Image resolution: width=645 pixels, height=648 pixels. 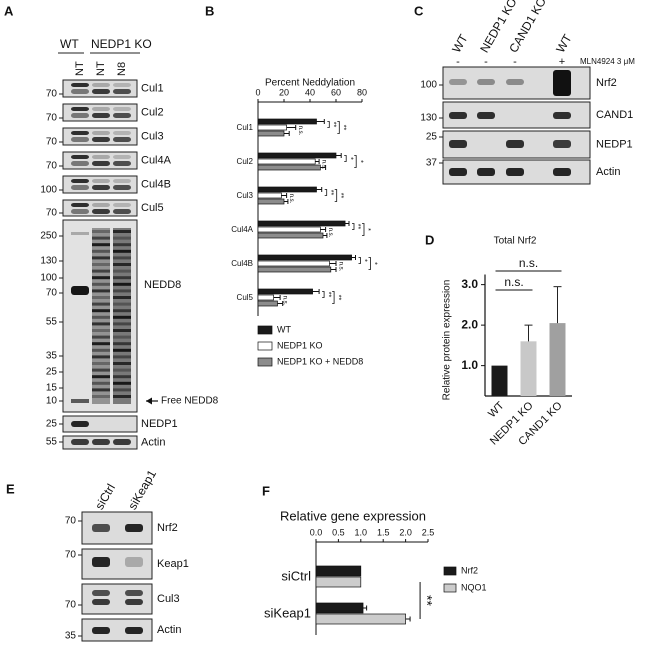 I want to click on treatment-label: MLN4924 3 μM, so click(x=607, y=61).